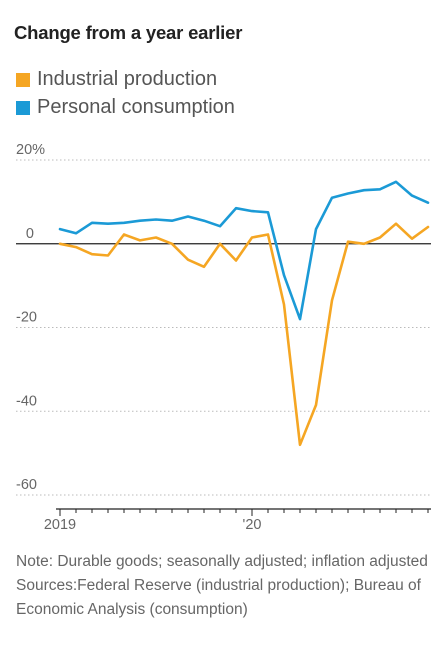 The height and width of the screenshot is (663, 447). I want to click on y-tick-label: 0, so click(30, 234).